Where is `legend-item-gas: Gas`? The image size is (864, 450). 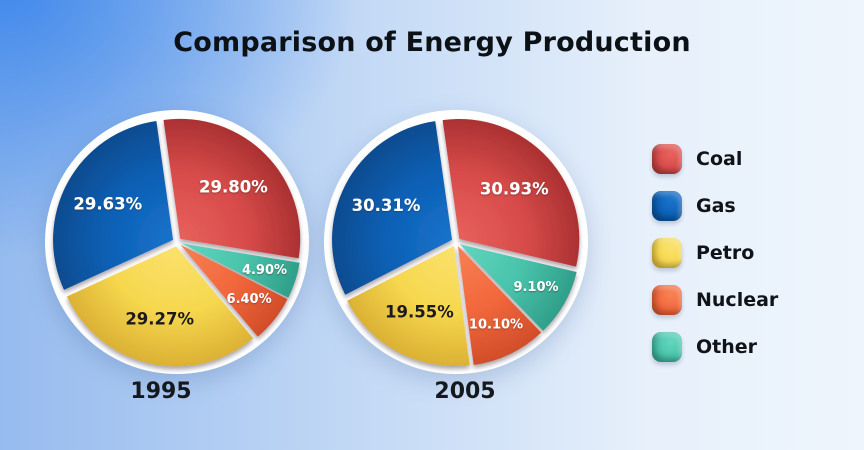 legend-item-gas: Gas is located at coordinates (715, 206).